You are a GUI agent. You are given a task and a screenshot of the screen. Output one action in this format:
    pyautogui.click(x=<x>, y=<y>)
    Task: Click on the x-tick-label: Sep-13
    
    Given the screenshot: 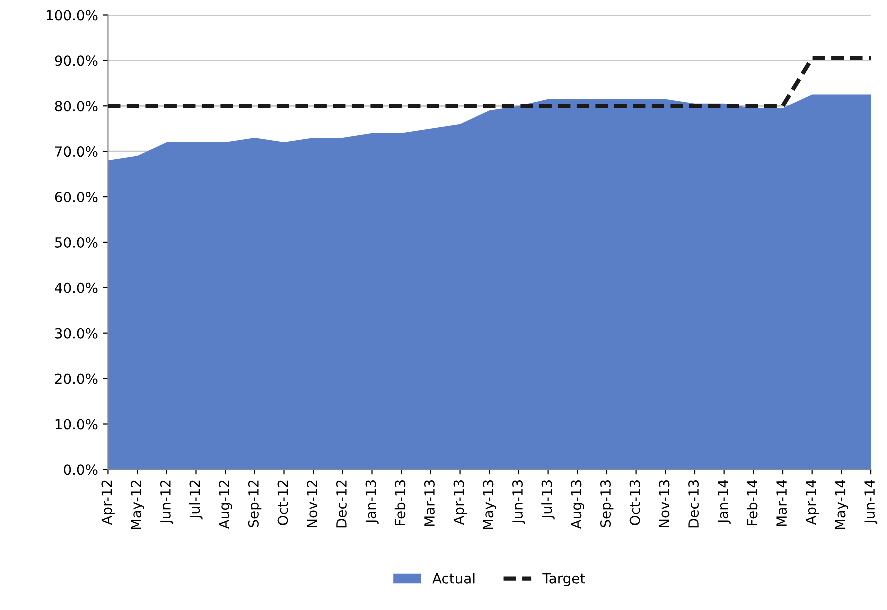 What is the action you would take?
    pyautogui.click(x=607, y=504)
    